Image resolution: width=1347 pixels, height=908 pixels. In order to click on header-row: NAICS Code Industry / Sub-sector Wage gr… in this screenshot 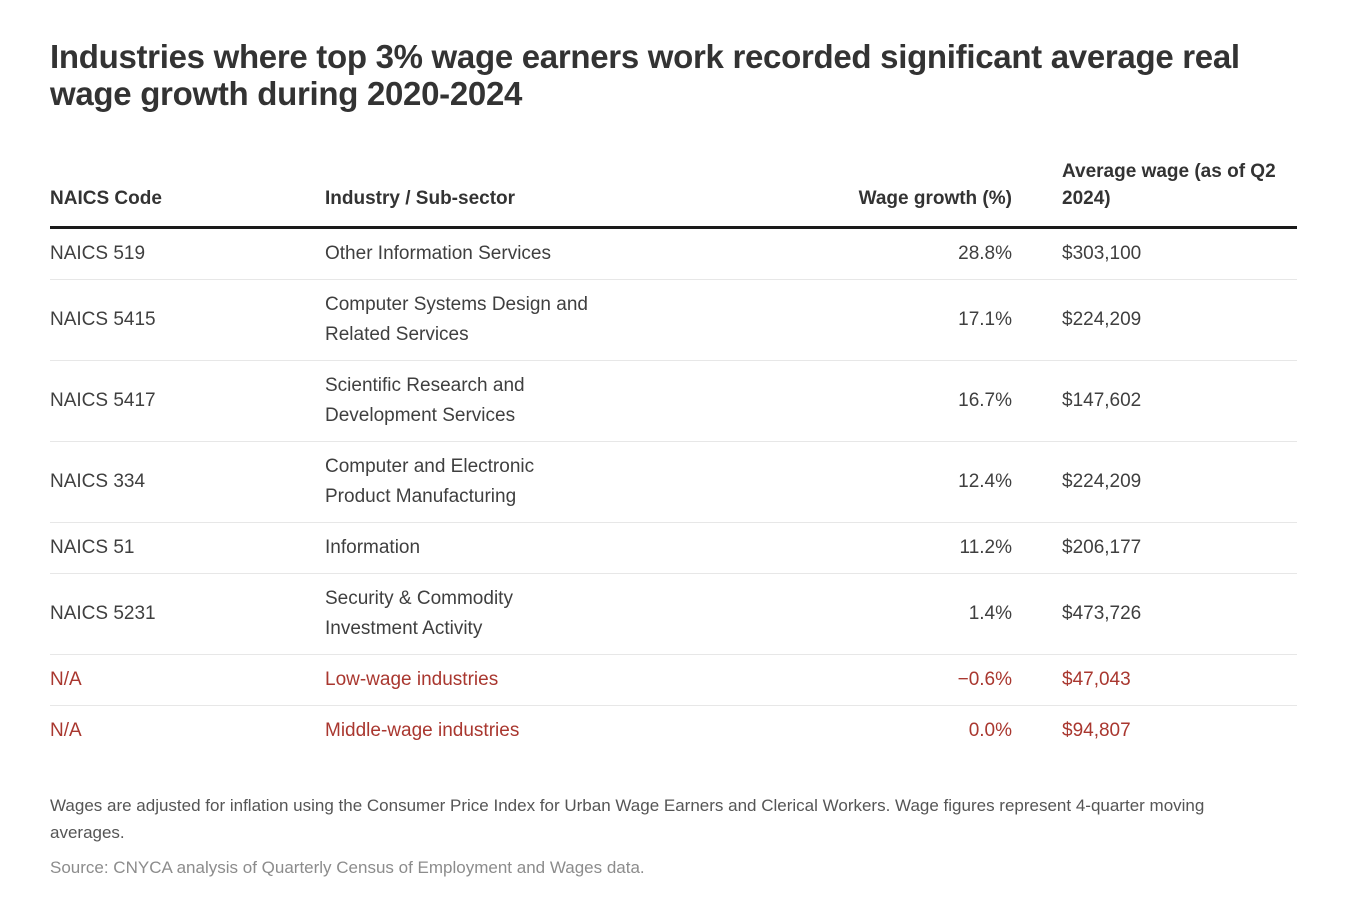, I will do `click(673, 193)`.